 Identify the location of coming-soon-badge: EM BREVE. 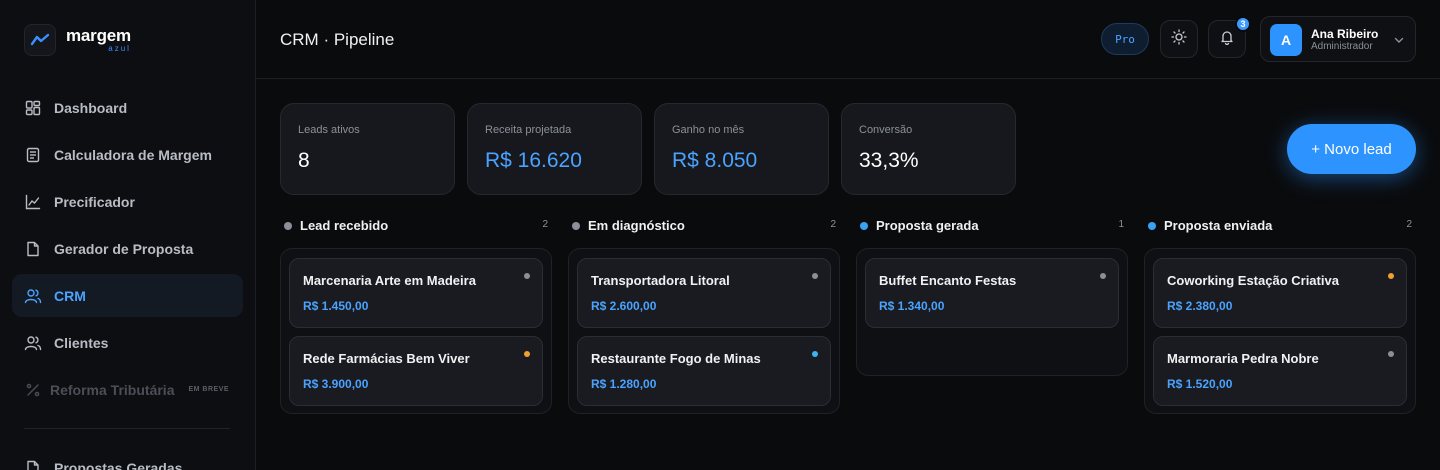
(209, 389).